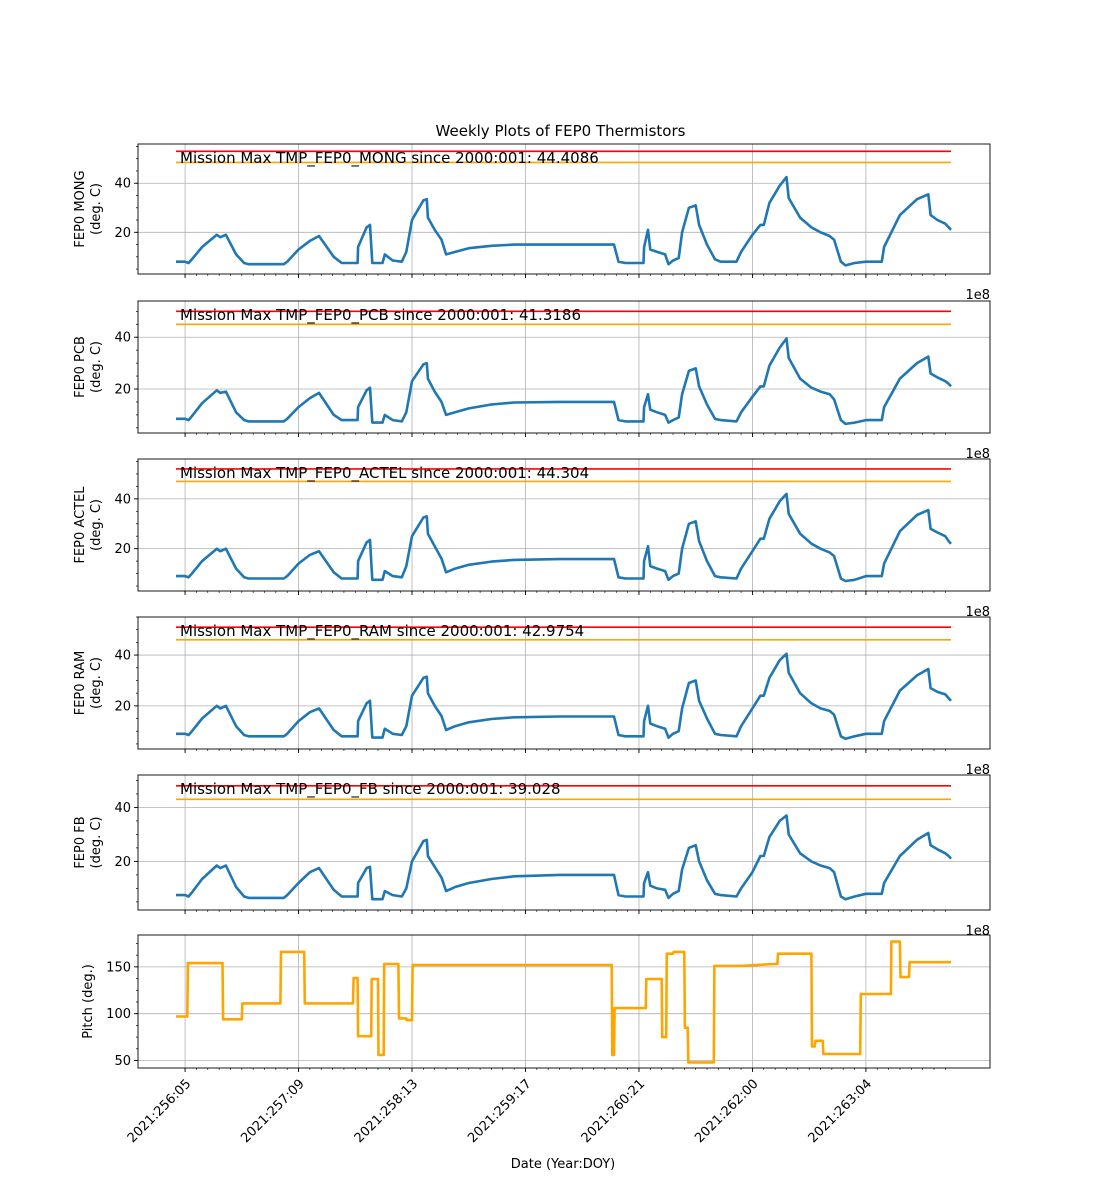  What do you see at coordinates (159, 1111) in the screenshot?
I see `x-tick-label: 2021:256:05` at bounding box center [159, 1111].